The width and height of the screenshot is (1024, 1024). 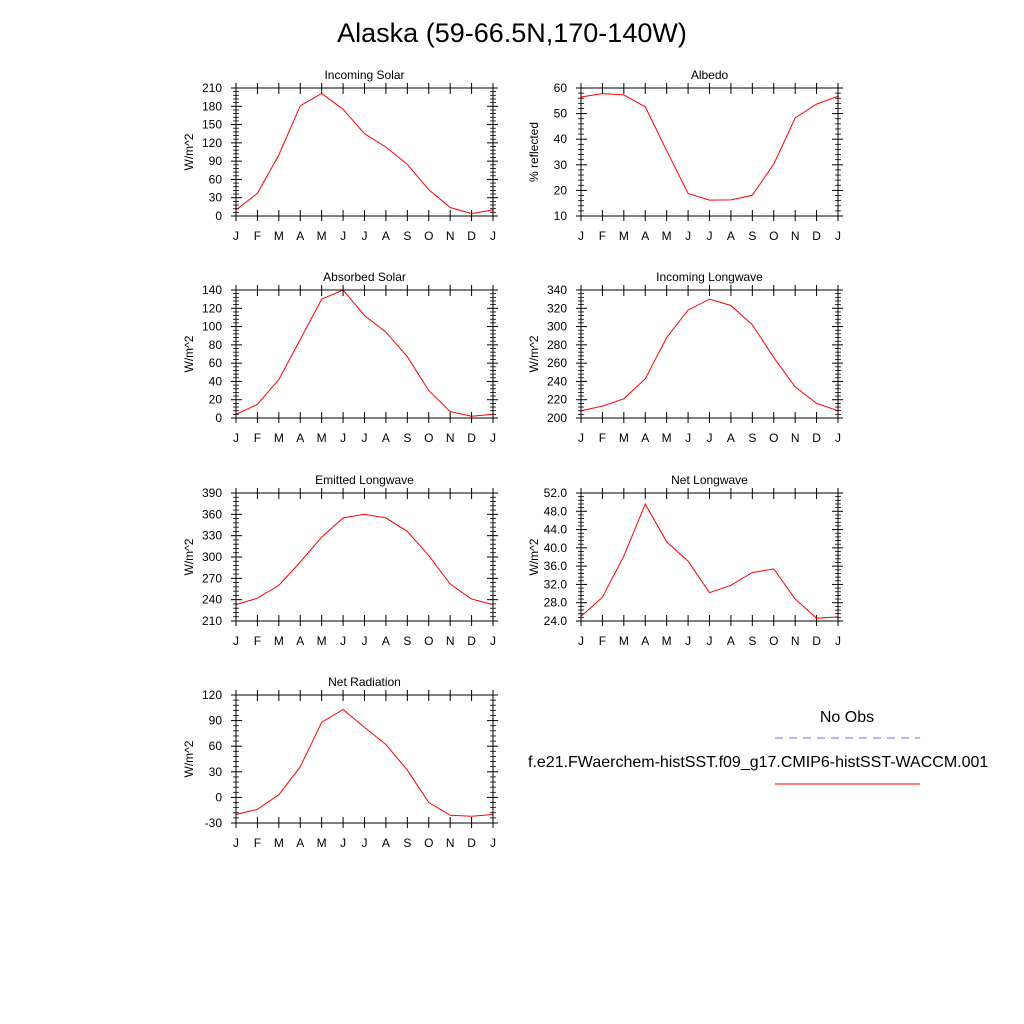 I want to click on figure-title: Alaska (59-66.5N,170-140W), so click(x=512, y=33).